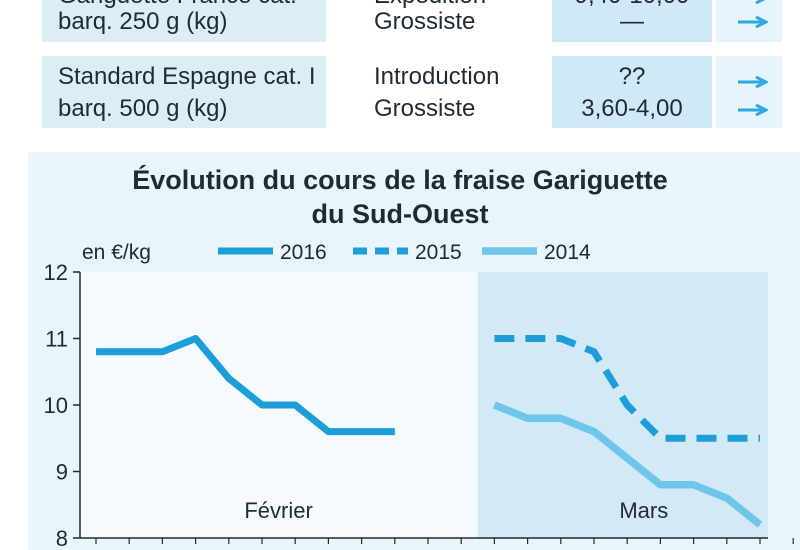 This screenshot has width=800, height=550. What do you see at coordinates (187, 76) in the screenshot?
I see `product-name: Standard Espagne cat. I` at bounding box center [187, 76].